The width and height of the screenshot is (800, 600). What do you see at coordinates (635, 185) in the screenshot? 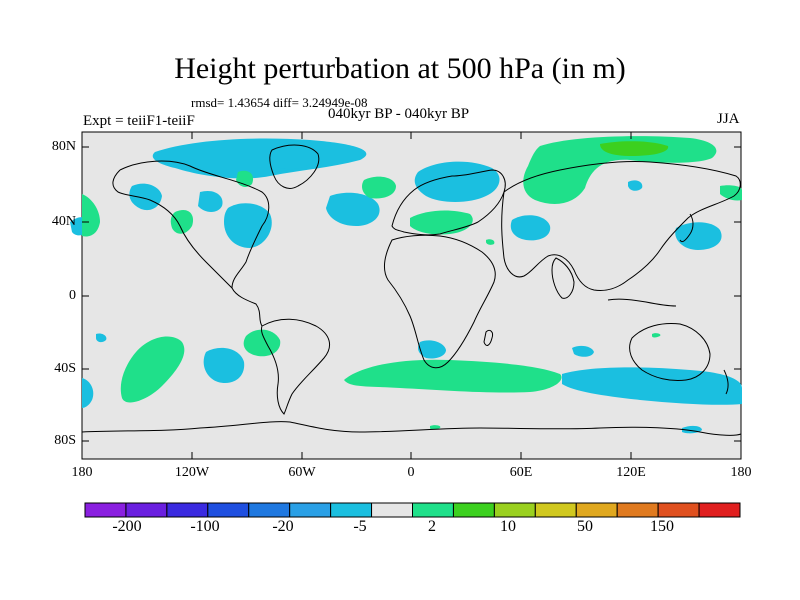
I see `negative-region-east-asia` at bounding box center [635, 185].